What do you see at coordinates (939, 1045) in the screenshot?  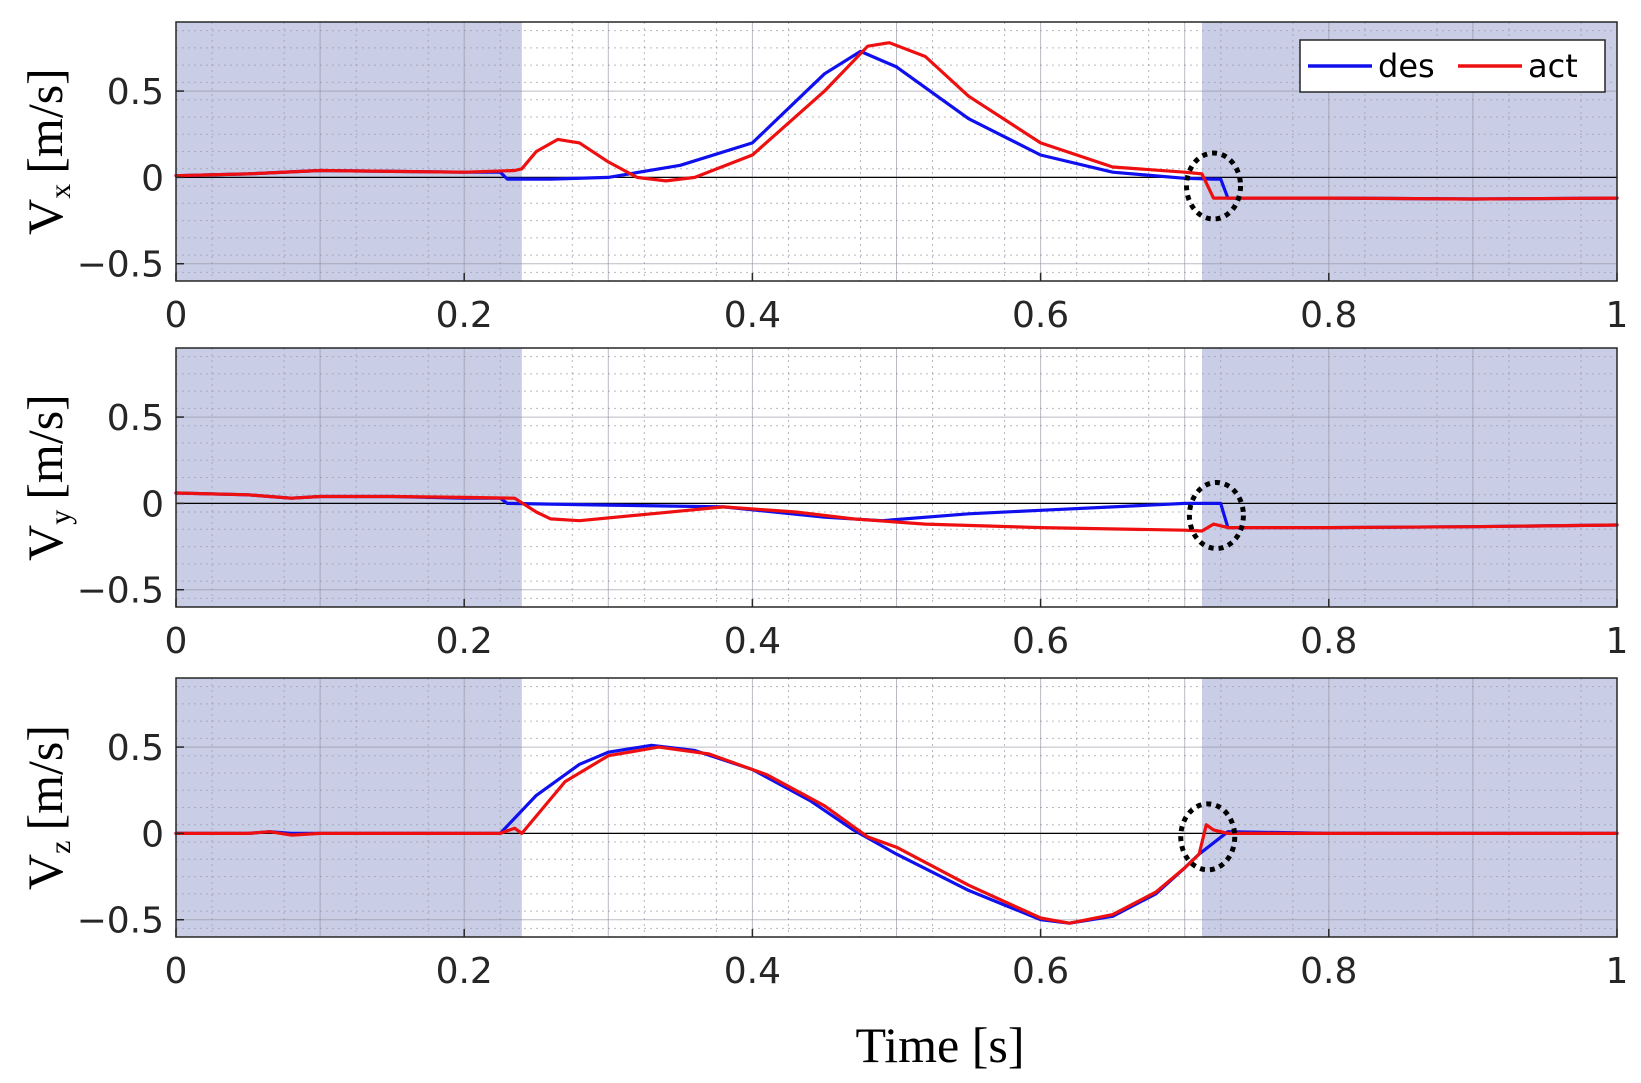 I see `x-axis-label: Time [s]` at bounding box center [939, 1045].